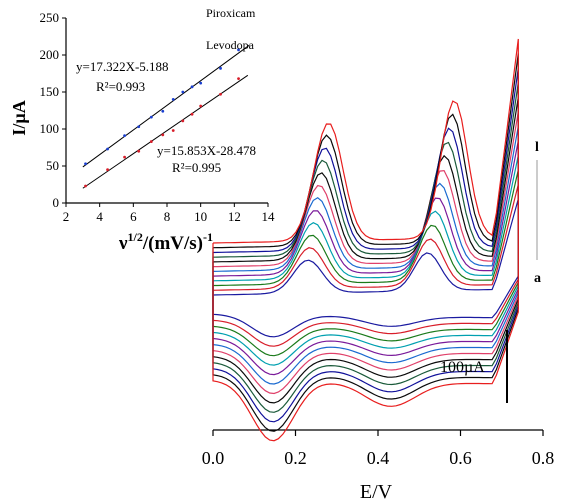 Image resolution: width=565 pixels, height=500 pixels. Describe the element at coordinates (122, 66) in the screenshot. I see `fit-equation-piroxicam: y=17.322X-5.188` at that location.